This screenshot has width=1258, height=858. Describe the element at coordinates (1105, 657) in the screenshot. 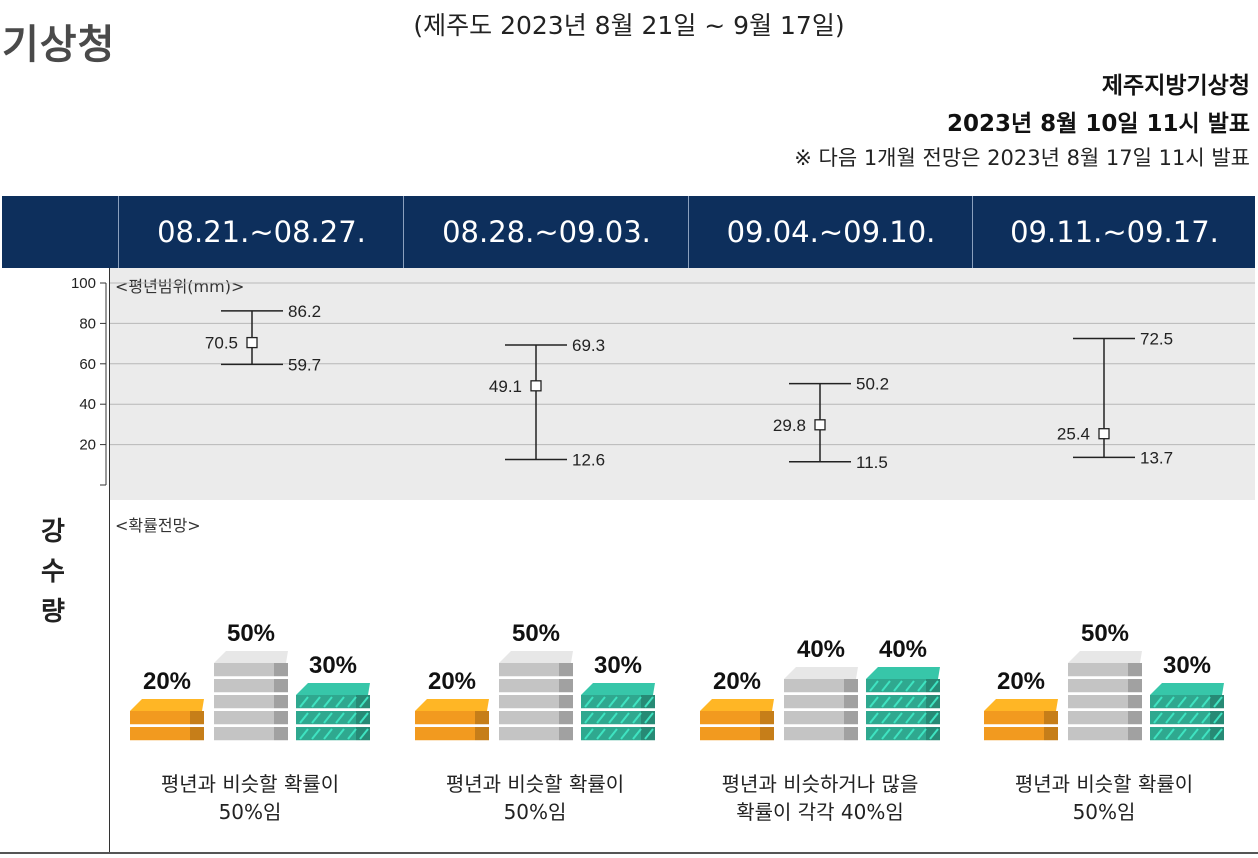

I see `normal-block-top` at that location.